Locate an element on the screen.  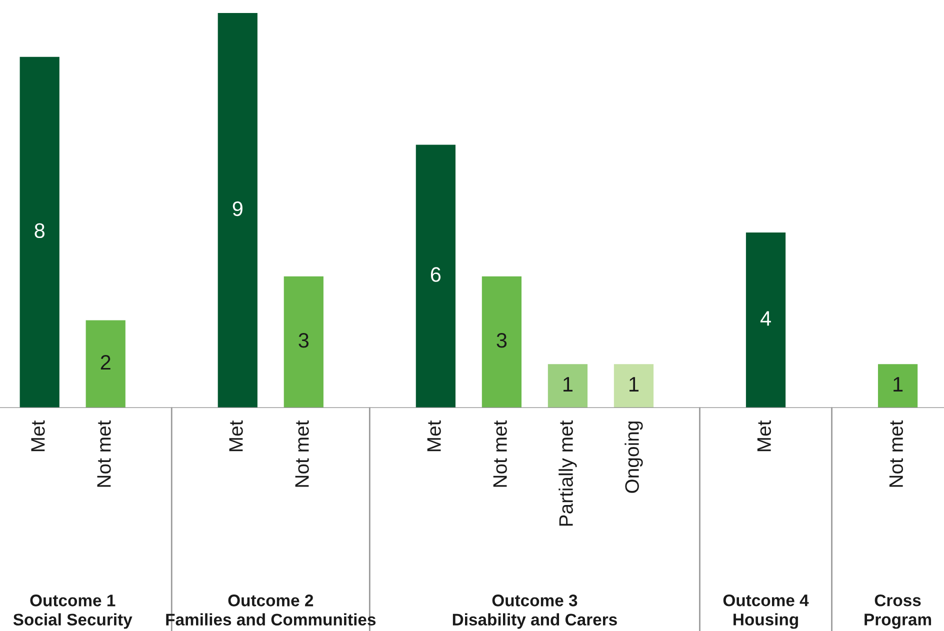
data-label: 2 is located at coordinates (105, 362).